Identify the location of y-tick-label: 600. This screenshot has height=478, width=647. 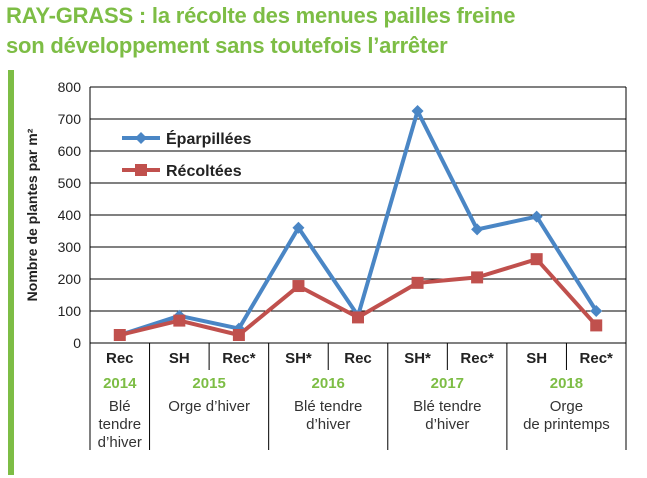
(70, 151).